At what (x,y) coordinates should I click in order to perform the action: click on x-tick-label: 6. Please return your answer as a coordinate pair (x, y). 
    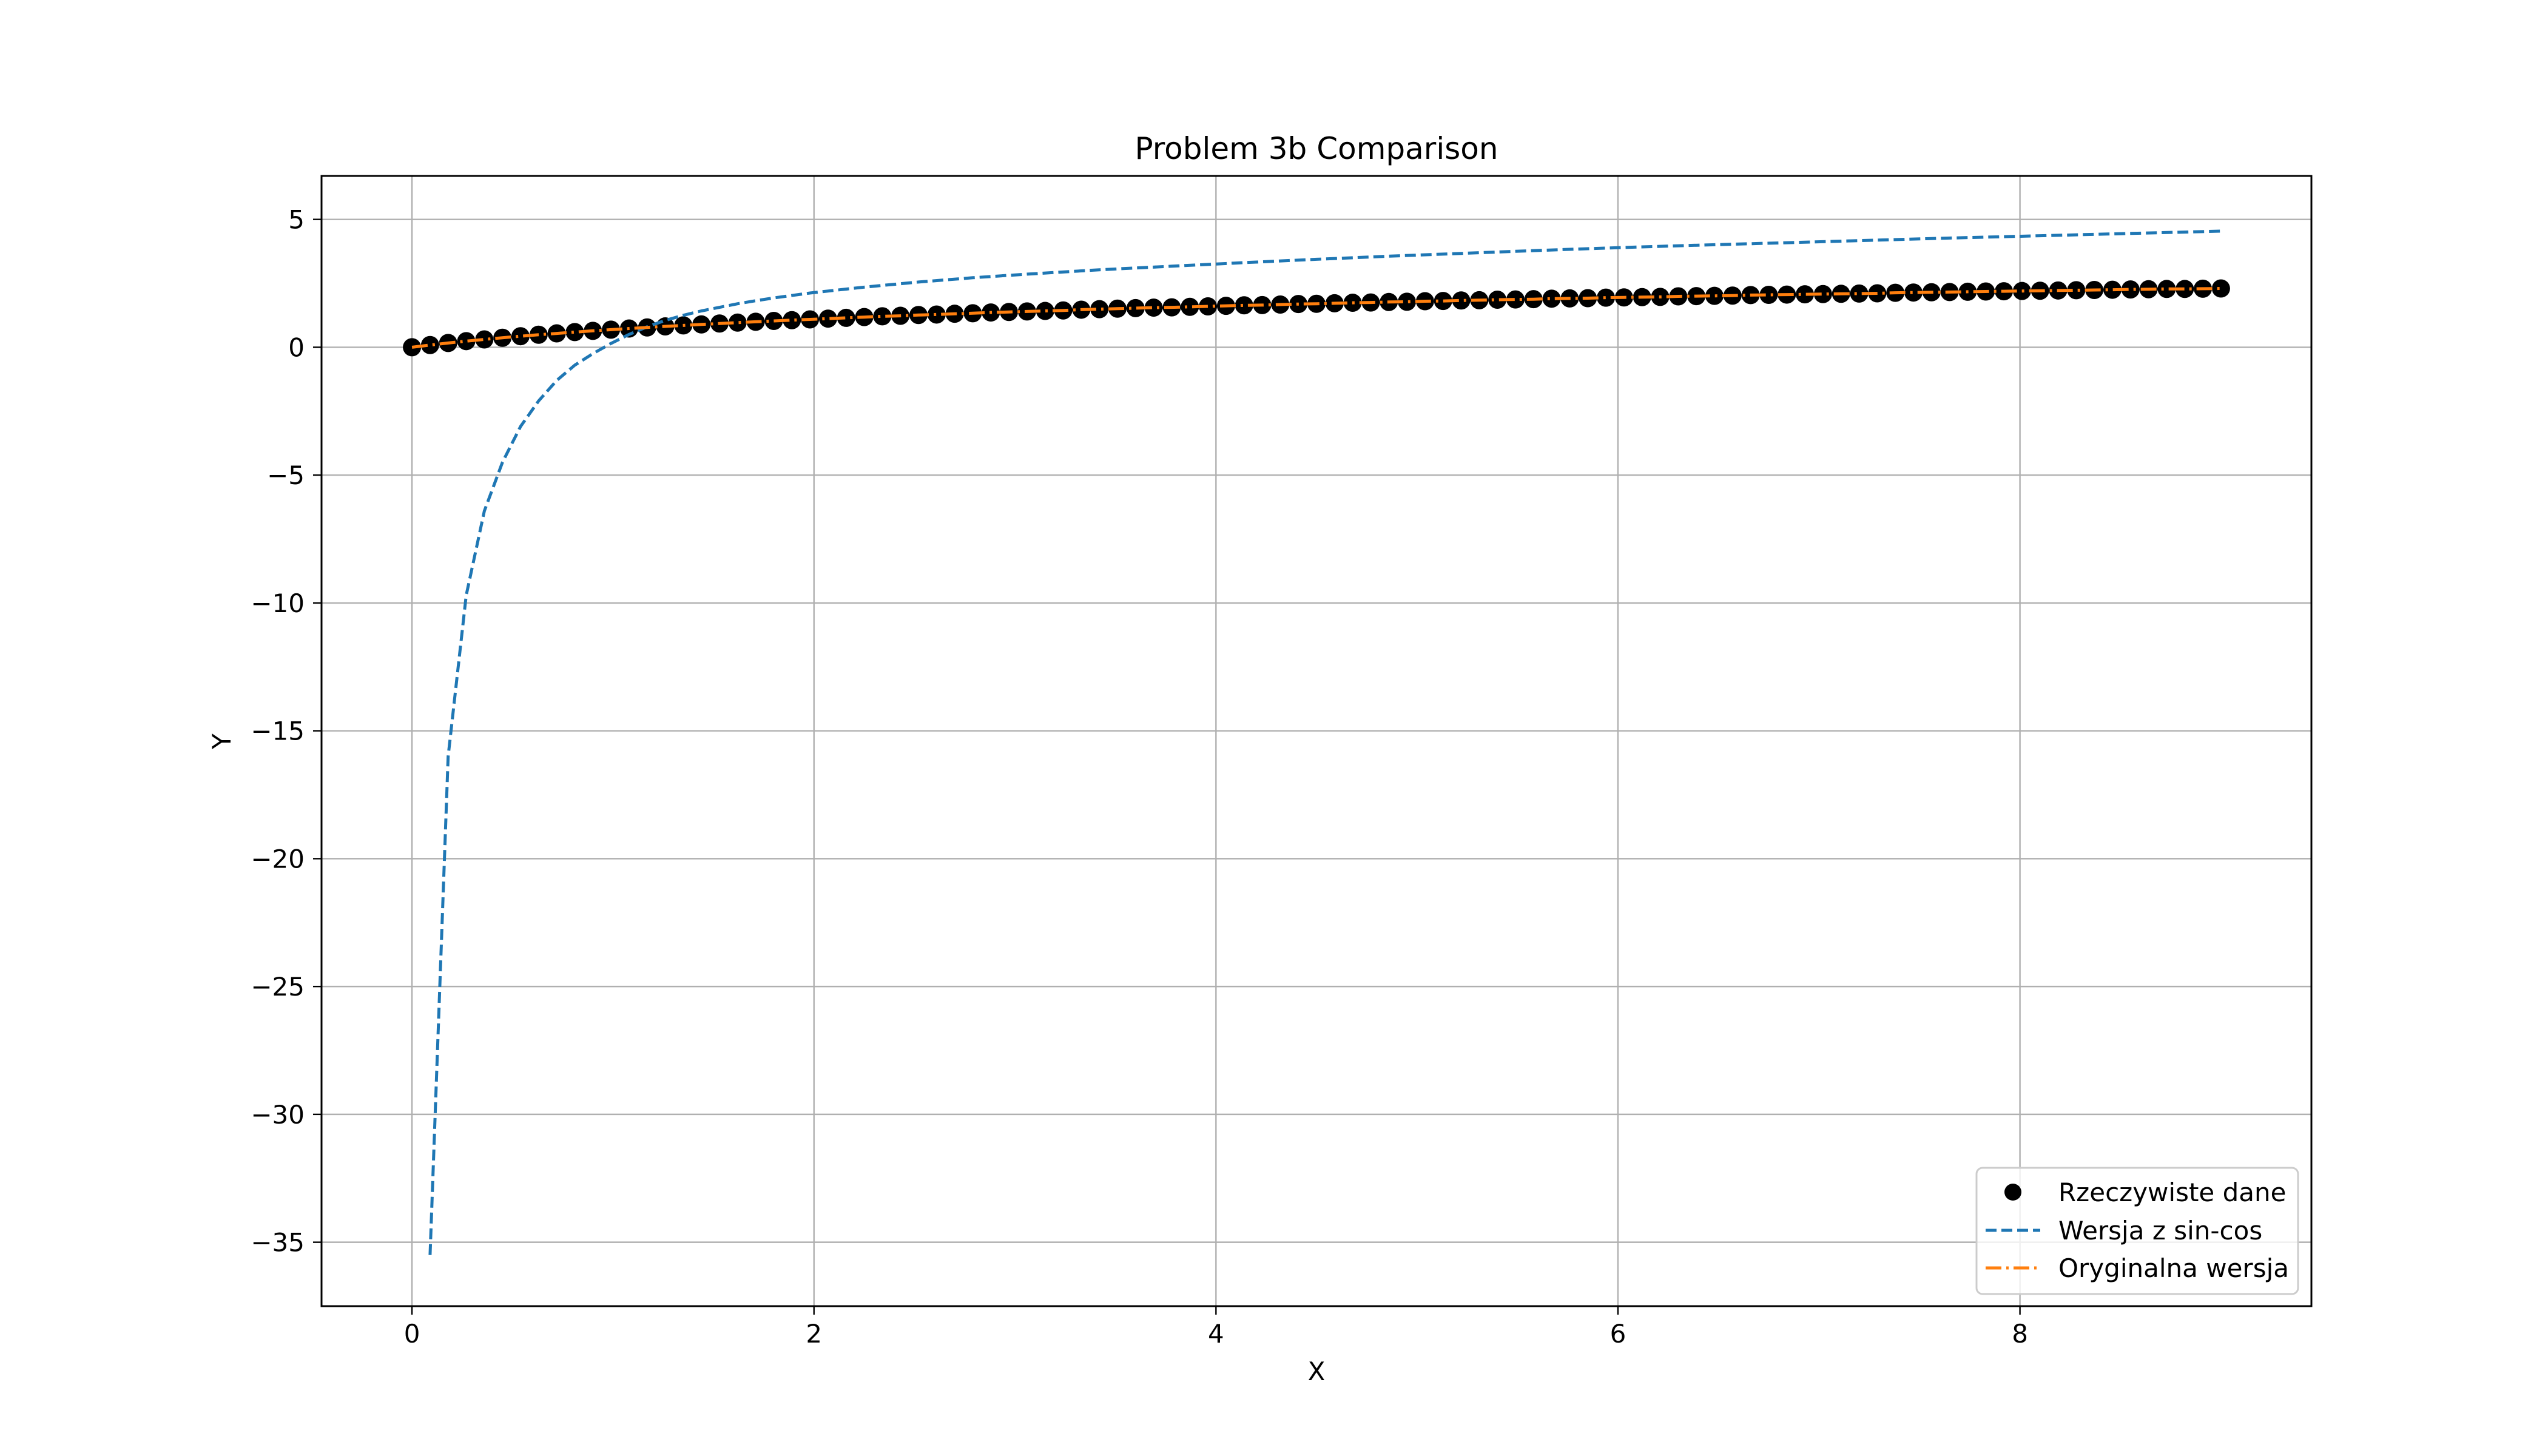
    Looking at the image, I should click on (1618, 1334).